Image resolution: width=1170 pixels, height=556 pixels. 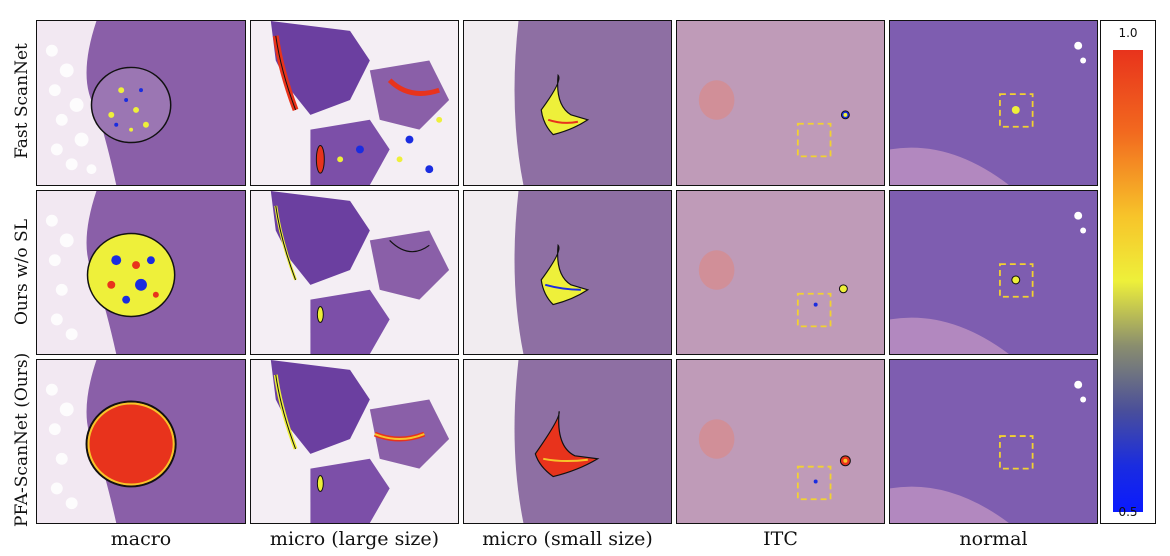 What do you see at coordinates (567, 103) in the screenshot?
I see `tile-fast-scannet-micro-small` at bounding box center [567, 103].